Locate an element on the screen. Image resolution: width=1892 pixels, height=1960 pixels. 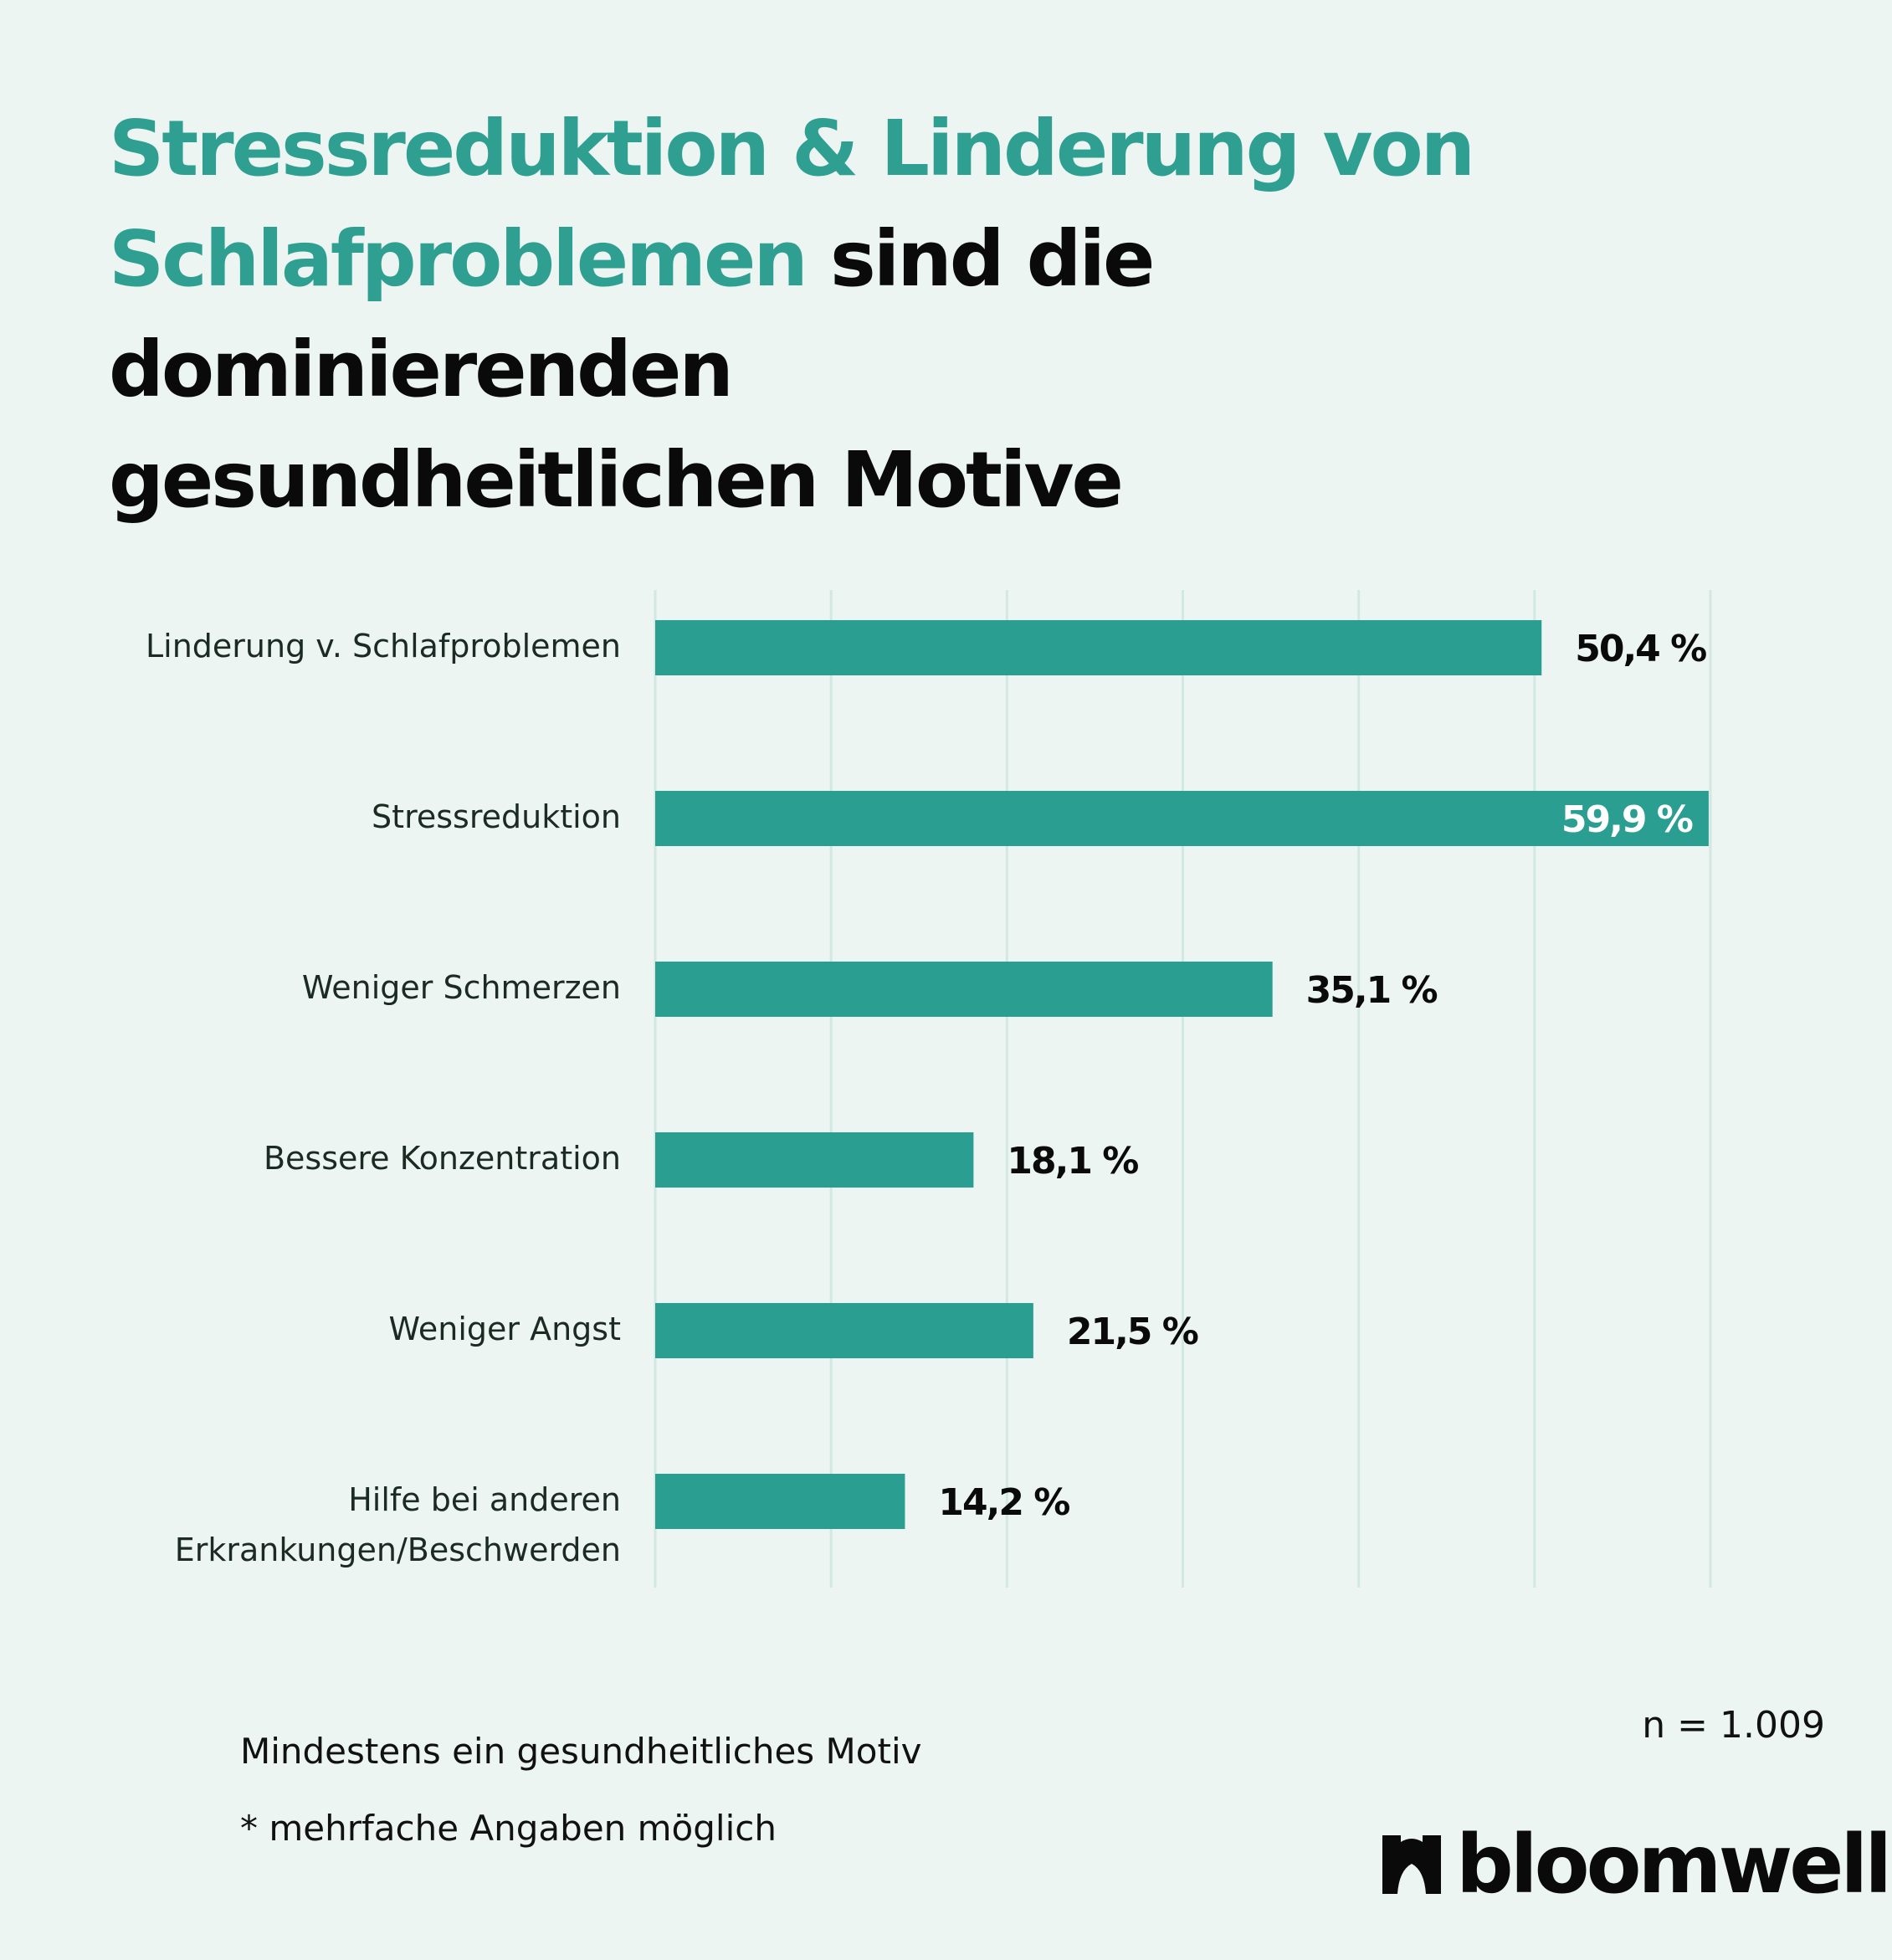
bloomwell-logo: bloomwell is located at coordinates (1637, 1864).